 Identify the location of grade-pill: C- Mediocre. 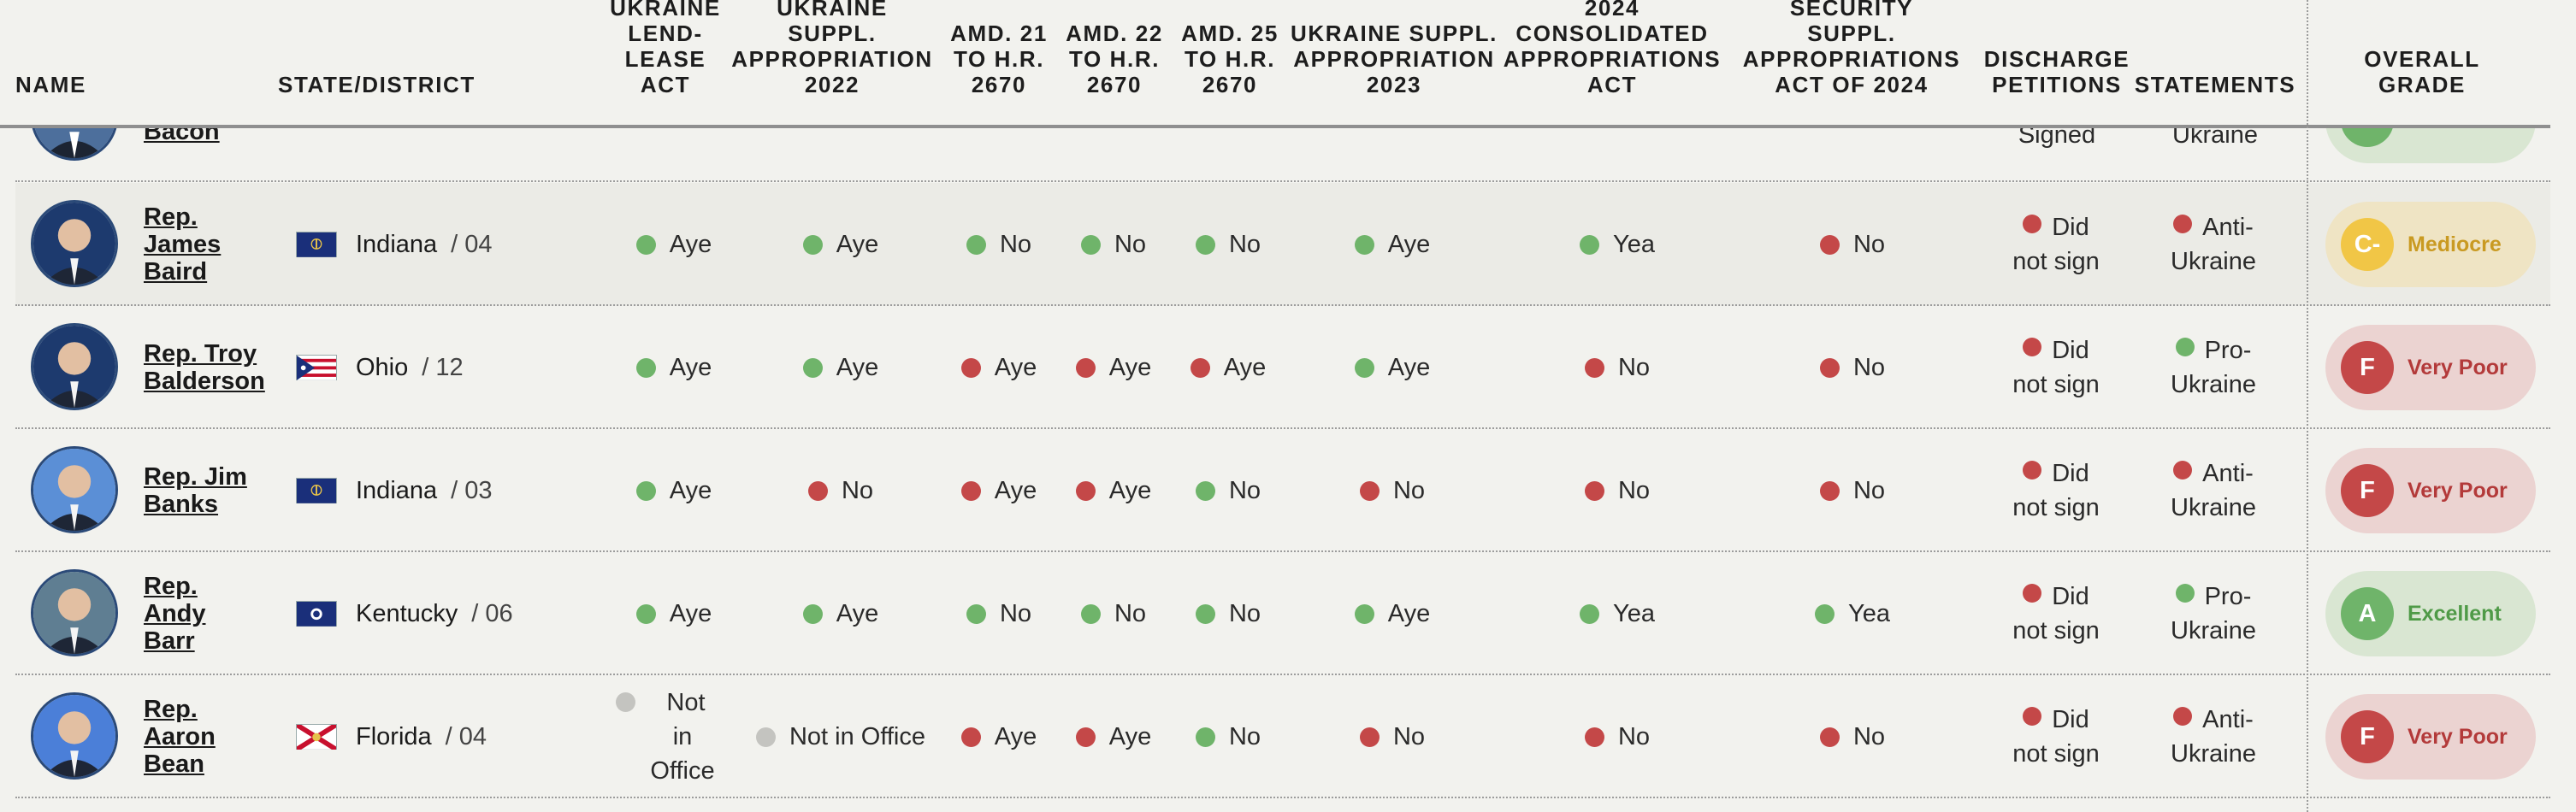
(2430, 244).